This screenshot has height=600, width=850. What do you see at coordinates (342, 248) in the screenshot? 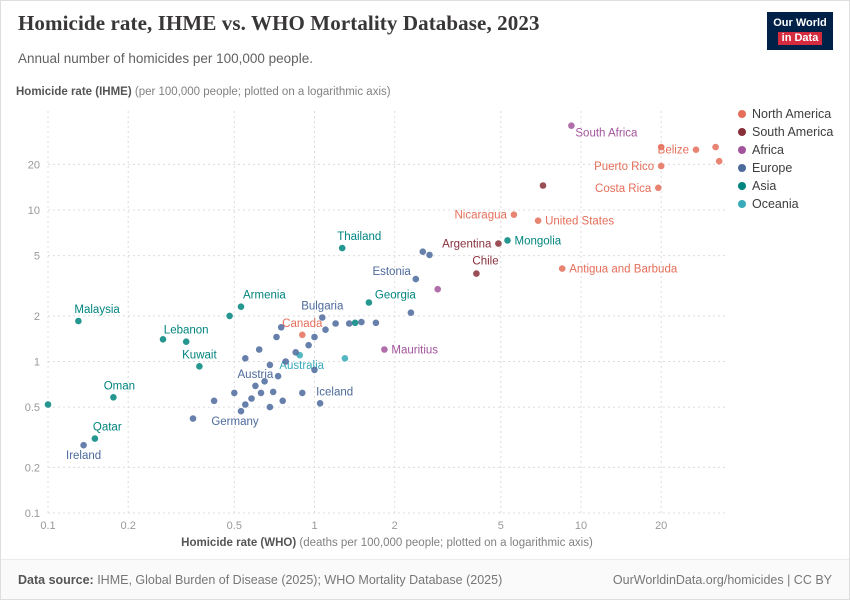
I see `data-point-thailand` at bounding box center [342, 248].